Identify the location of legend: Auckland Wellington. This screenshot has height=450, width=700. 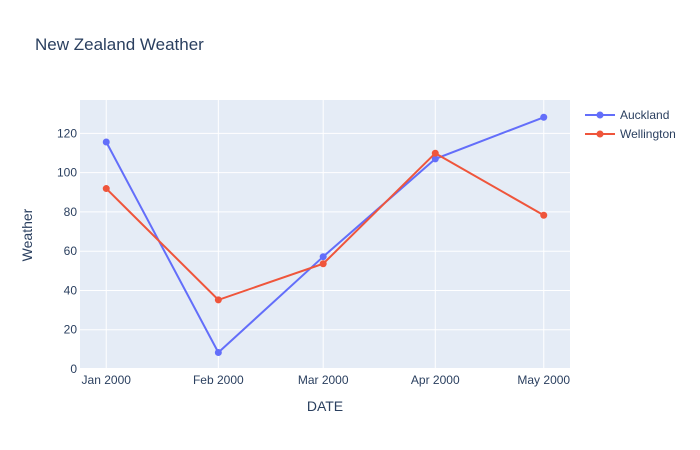
(630, 124).